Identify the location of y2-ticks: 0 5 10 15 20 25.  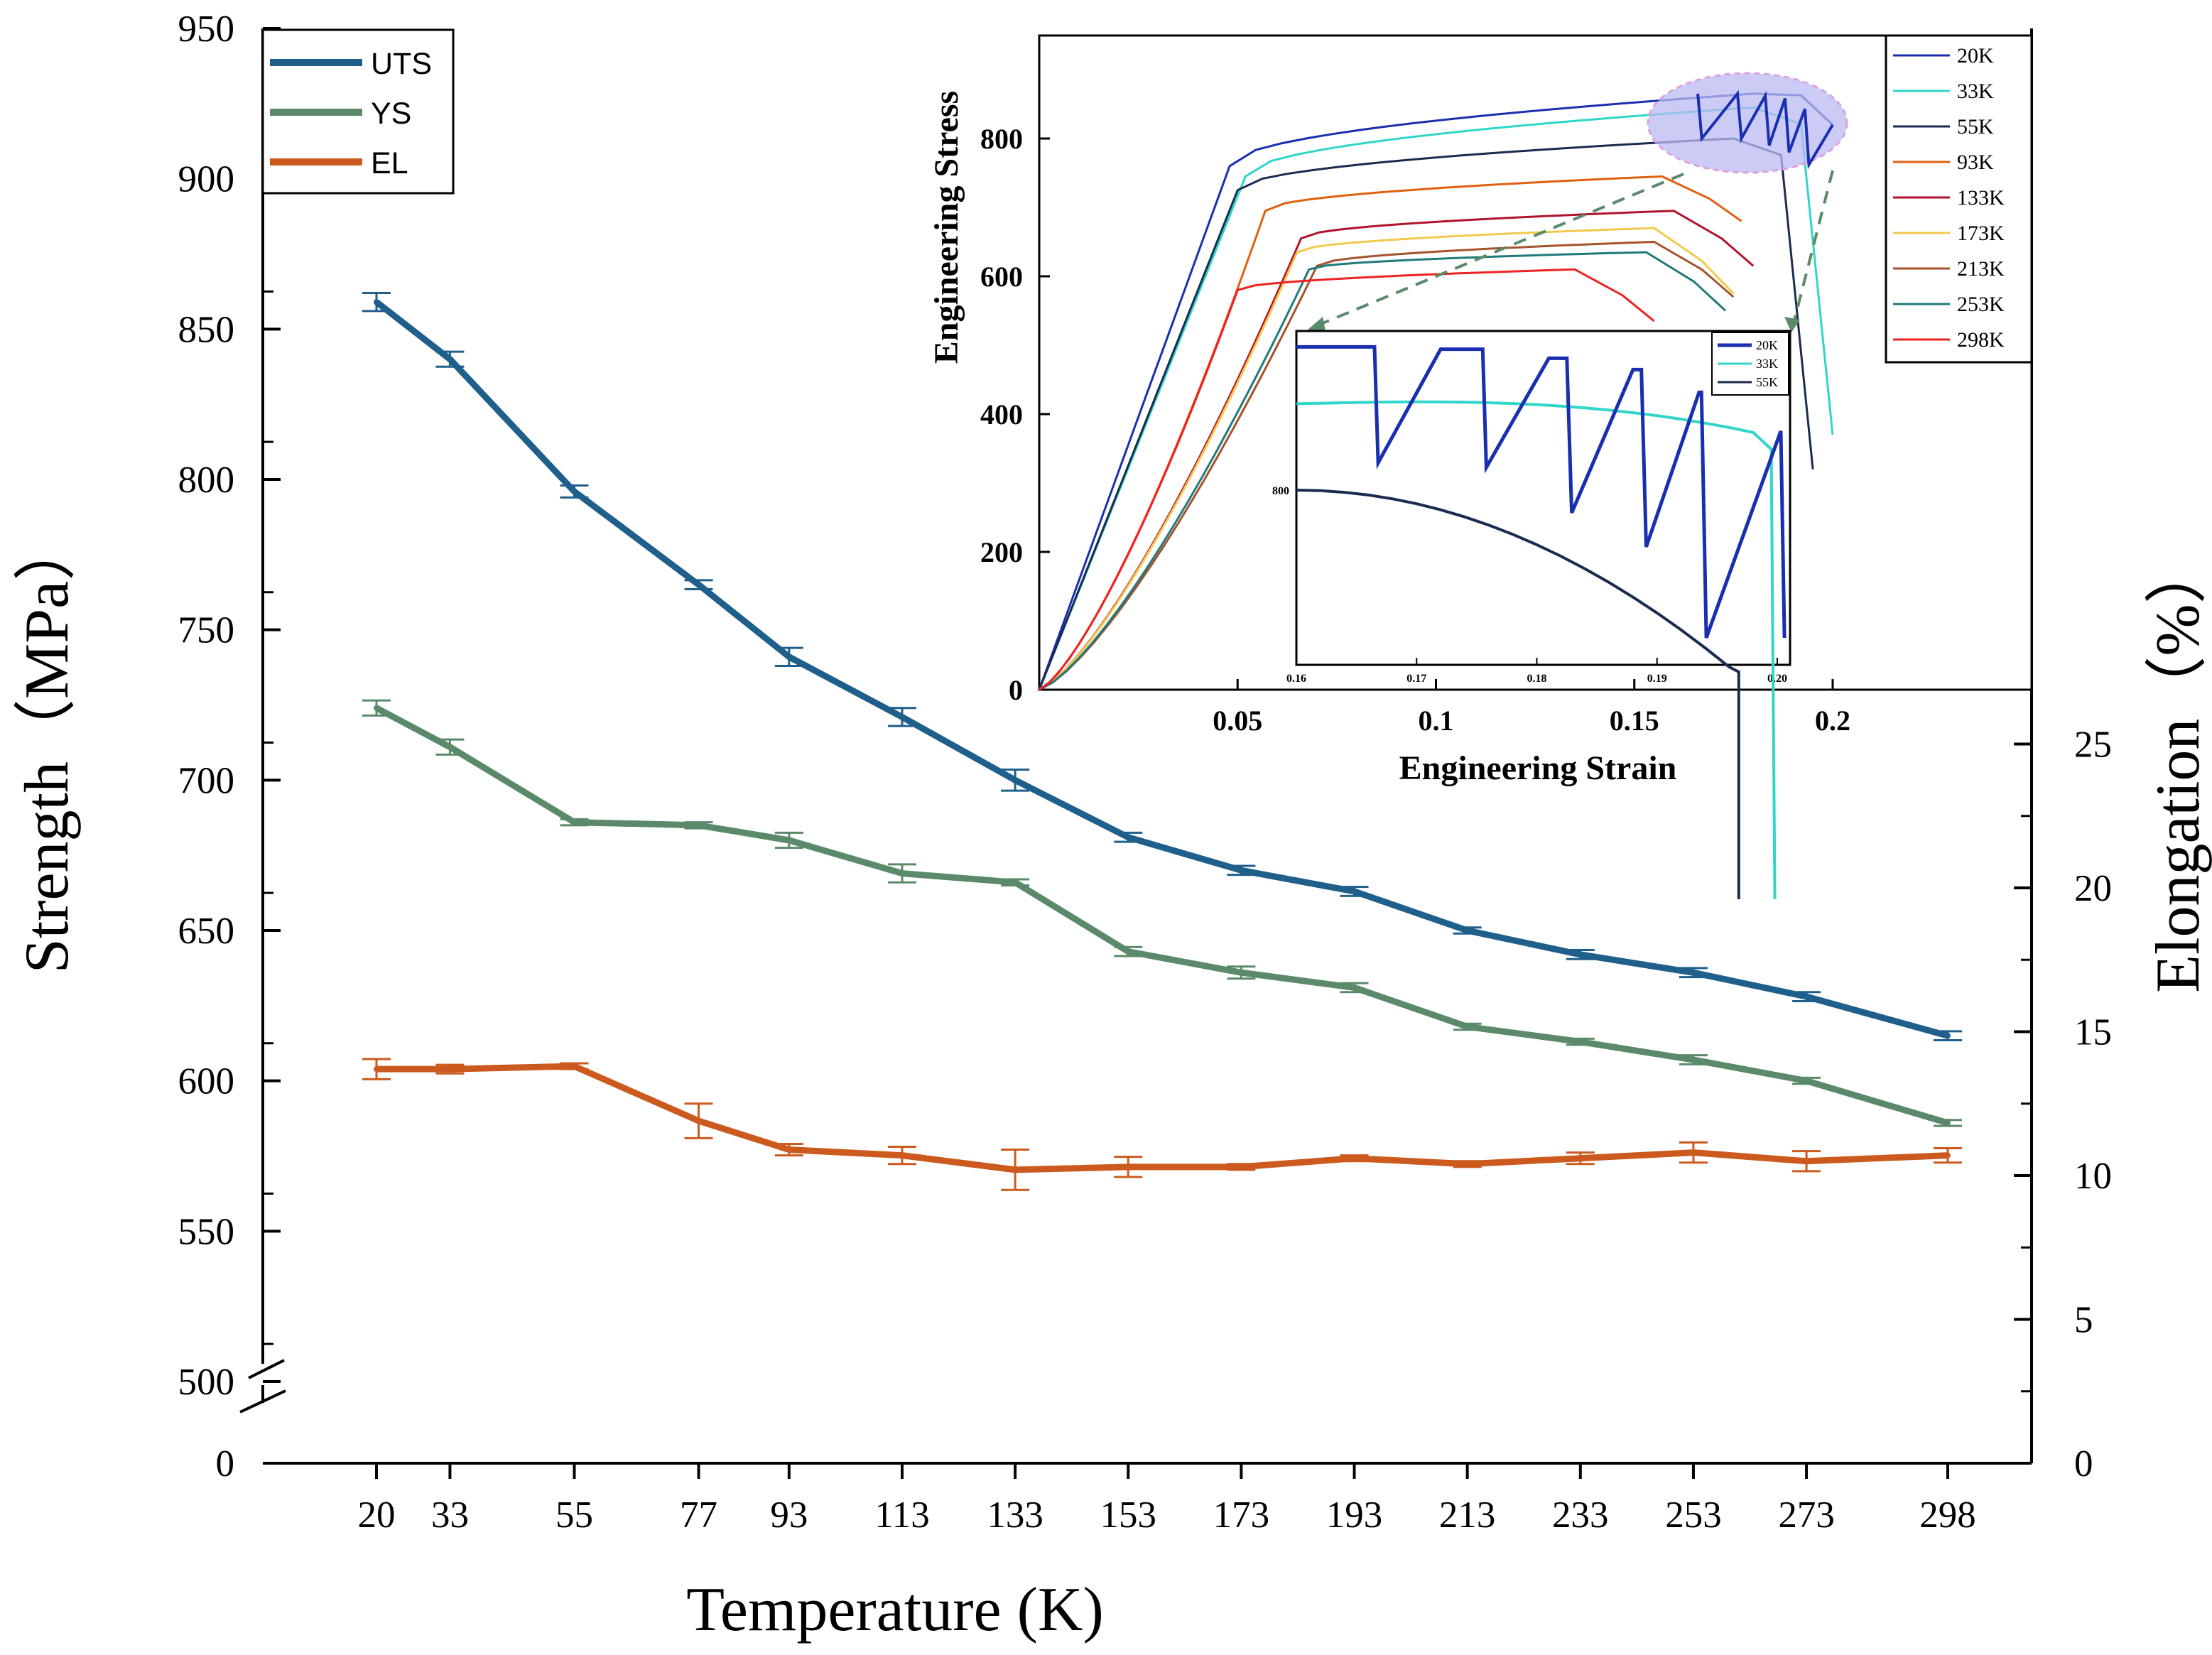
(2063, 1105).